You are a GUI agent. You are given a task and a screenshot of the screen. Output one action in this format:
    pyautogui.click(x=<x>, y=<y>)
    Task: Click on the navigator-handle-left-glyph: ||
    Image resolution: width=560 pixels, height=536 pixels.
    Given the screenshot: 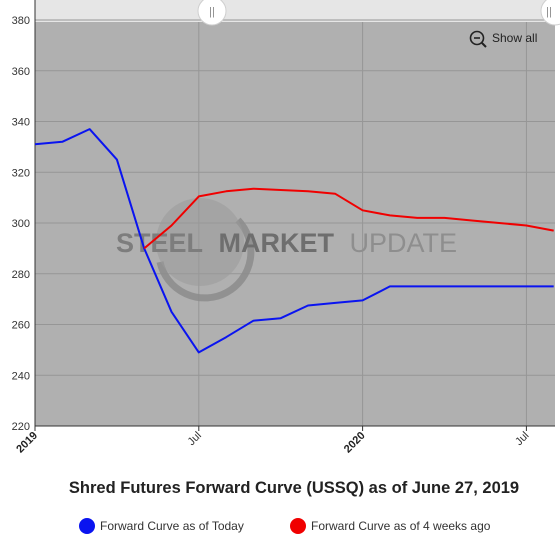 What is the action you would take?
    pyautogui.click(x=212, y=12)
    